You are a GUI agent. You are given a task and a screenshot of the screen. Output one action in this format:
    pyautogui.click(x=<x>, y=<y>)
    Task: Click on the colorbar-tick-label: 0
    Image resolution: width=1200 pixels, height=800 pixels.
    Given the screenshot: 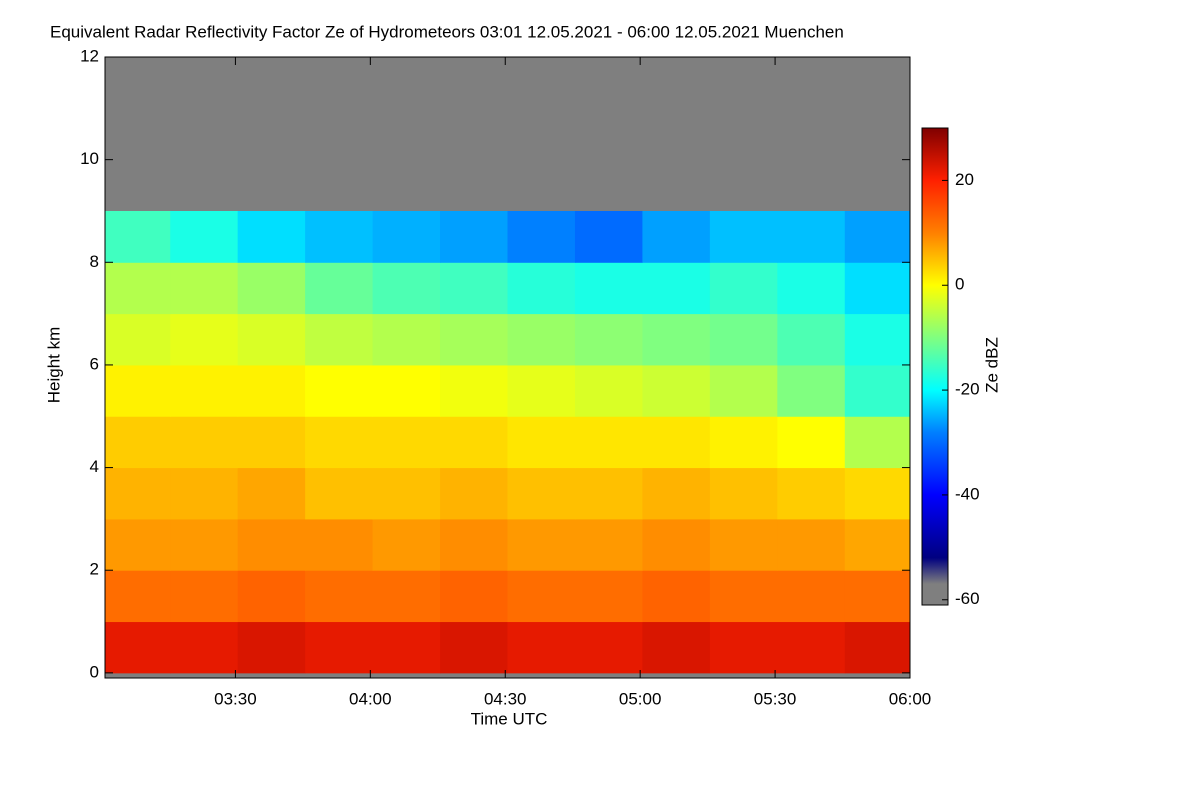 What is the action you would take?
    pyautogui.click(x=959, y=284)
    